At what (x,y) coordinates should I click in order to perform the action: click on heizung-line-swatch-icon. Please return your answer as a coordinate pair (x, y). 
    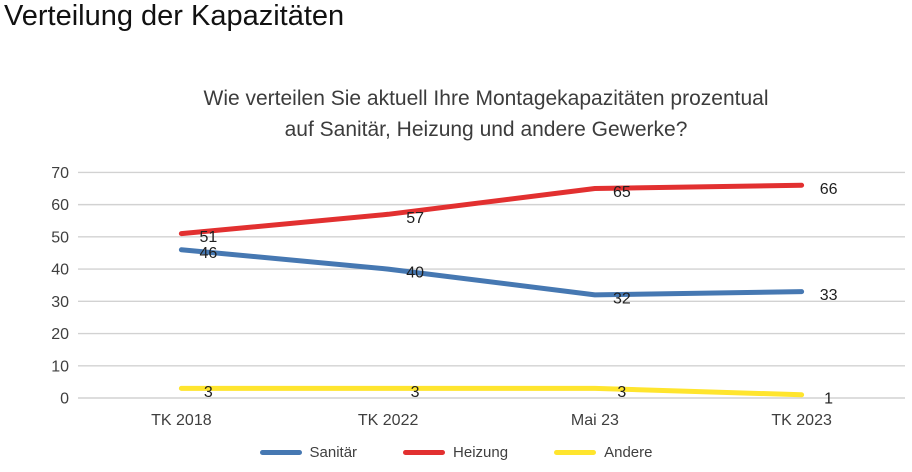
    Looking at the image, I should click on (424, 452).